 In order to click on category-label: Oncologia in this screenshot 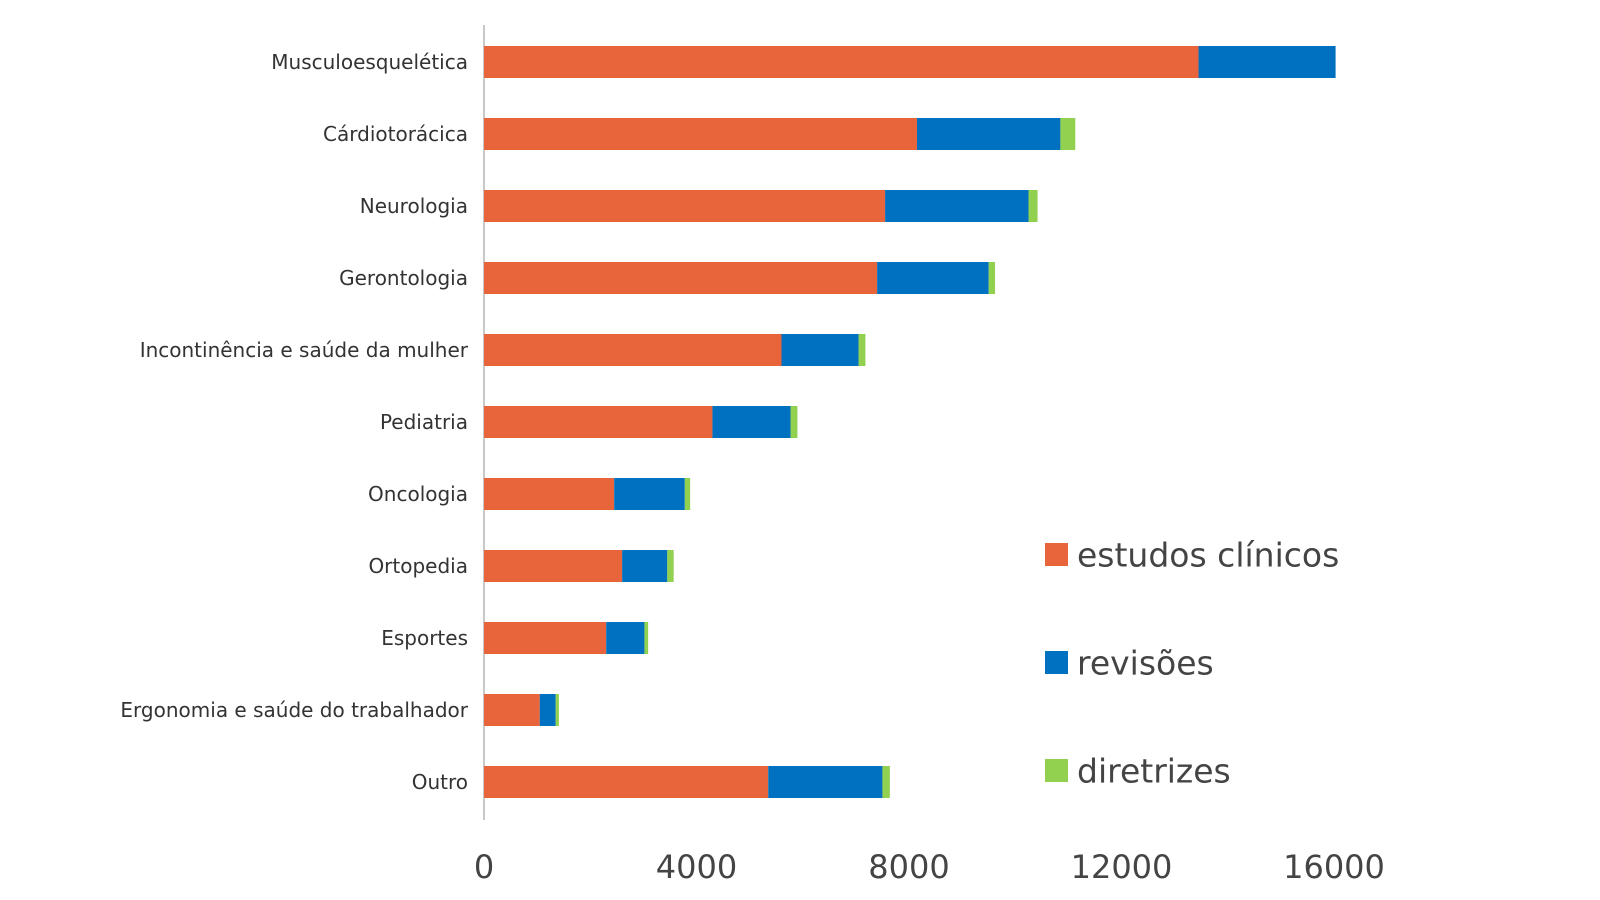, I will do `click(418, 494)`.